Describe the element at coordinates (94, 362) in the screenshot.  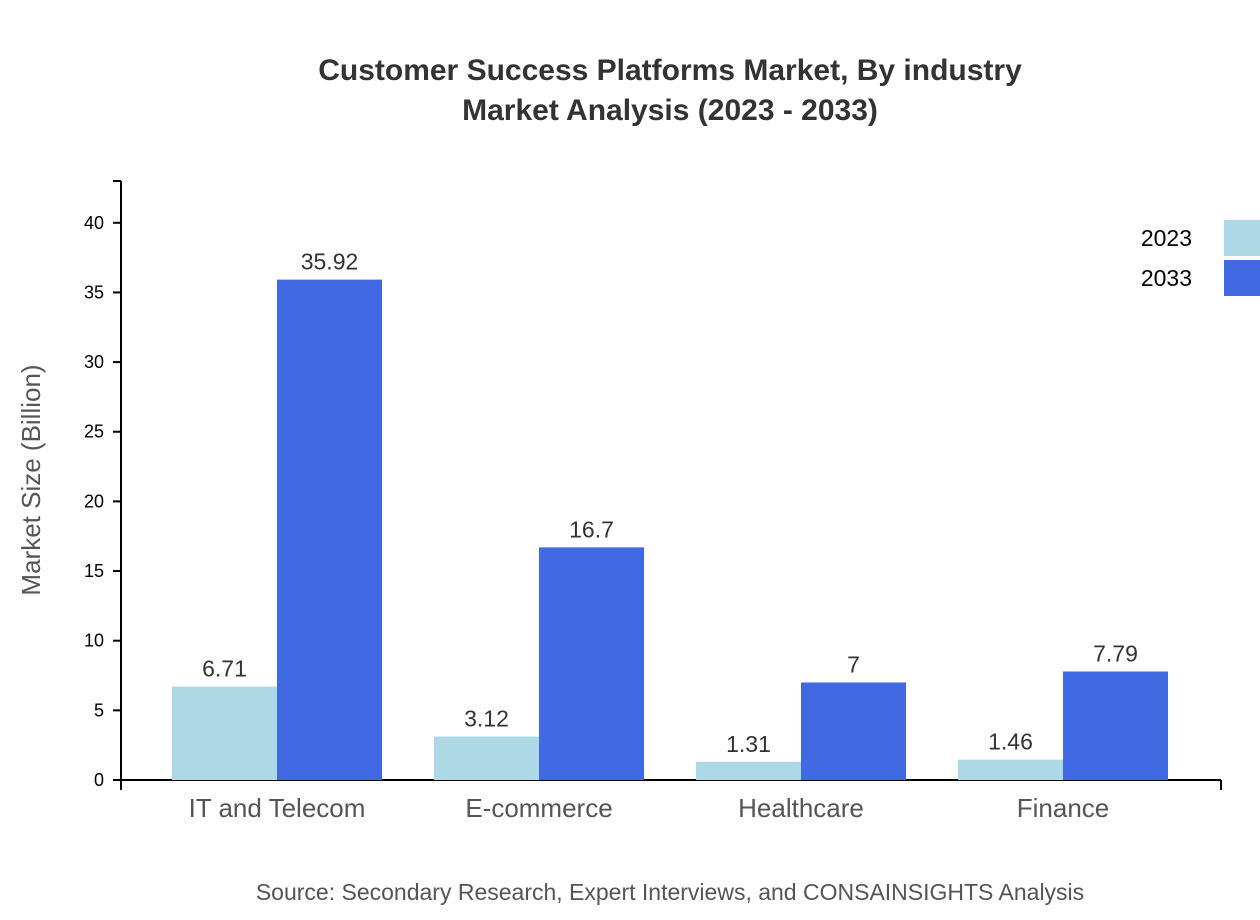
I see `y-tick-label: 30` at that location.